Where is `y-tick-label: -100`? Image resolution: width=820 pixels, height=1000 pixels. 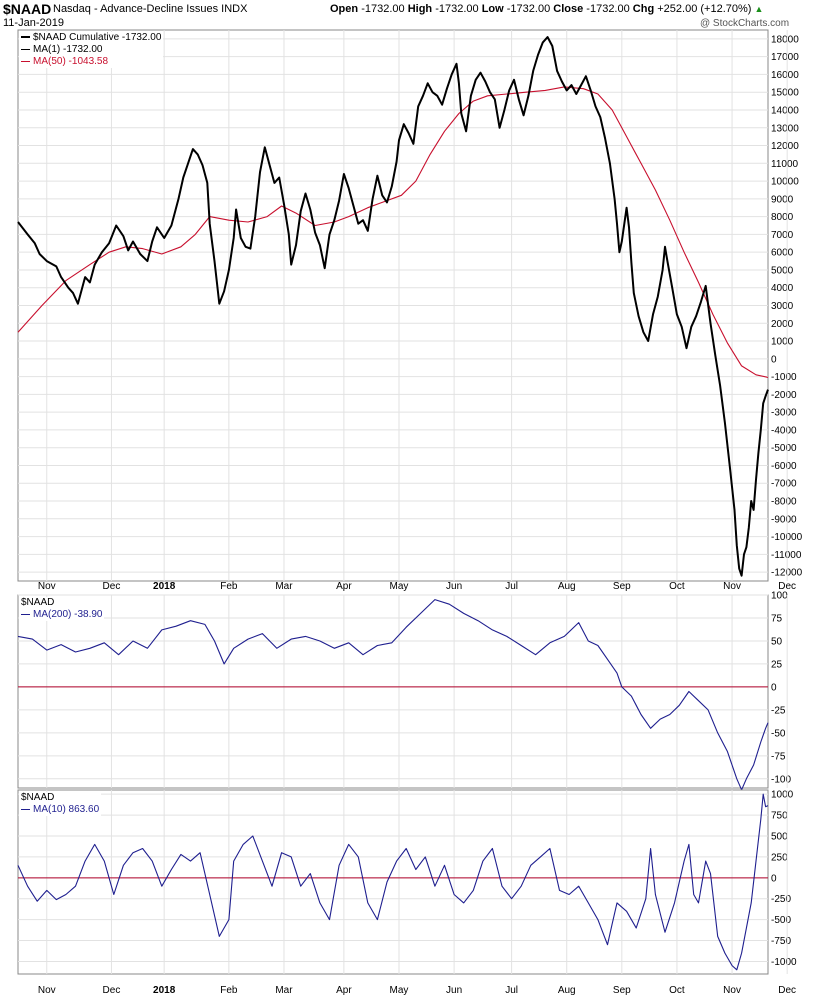 y-tick-label: -100 is located at coordinates (781, 779).